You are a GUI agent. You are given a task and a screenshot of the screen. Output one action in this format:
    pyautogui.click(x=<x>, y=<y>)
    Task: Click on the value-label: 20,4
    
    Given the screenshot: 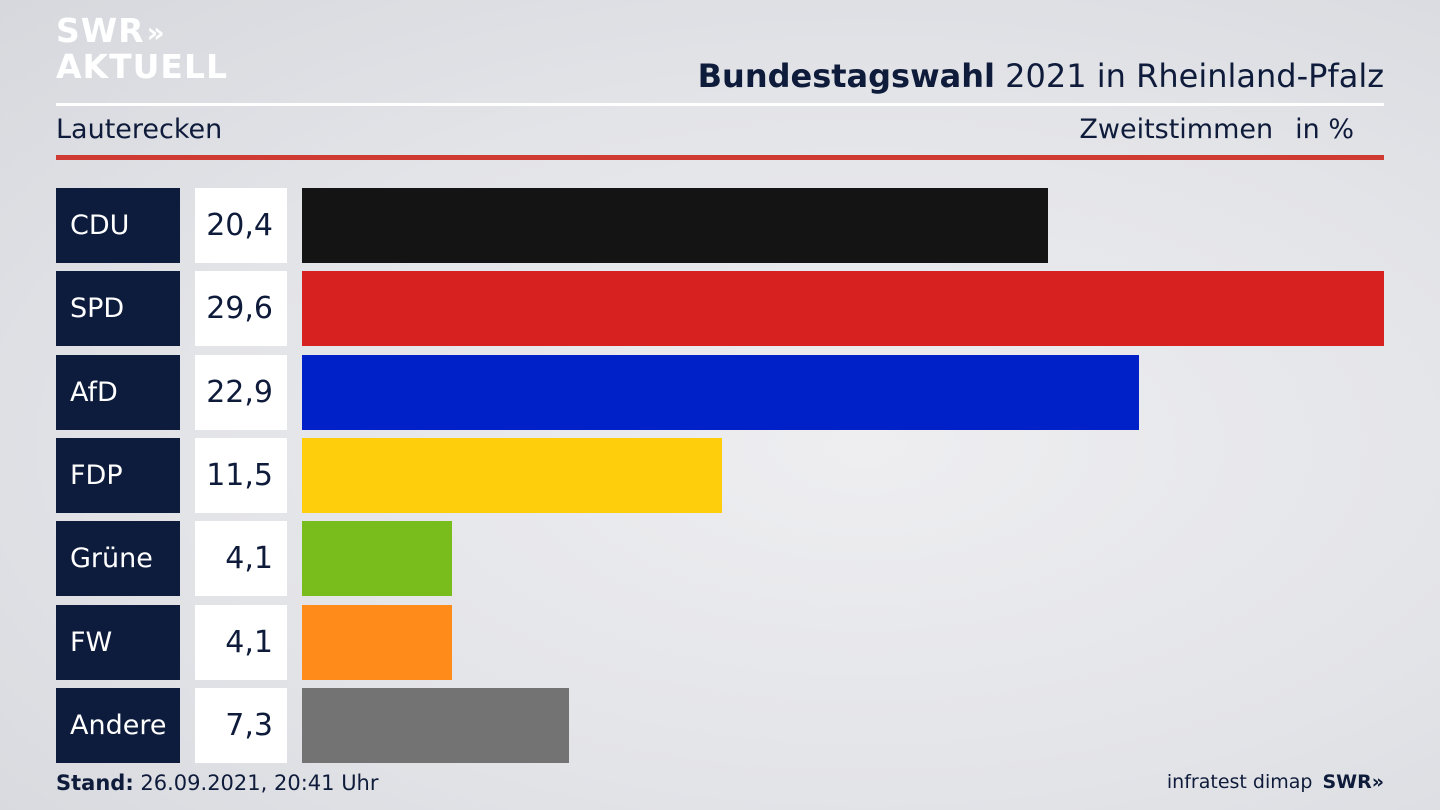 What is the action you would take?
    pyautogui.click(x=241, y=225)
    